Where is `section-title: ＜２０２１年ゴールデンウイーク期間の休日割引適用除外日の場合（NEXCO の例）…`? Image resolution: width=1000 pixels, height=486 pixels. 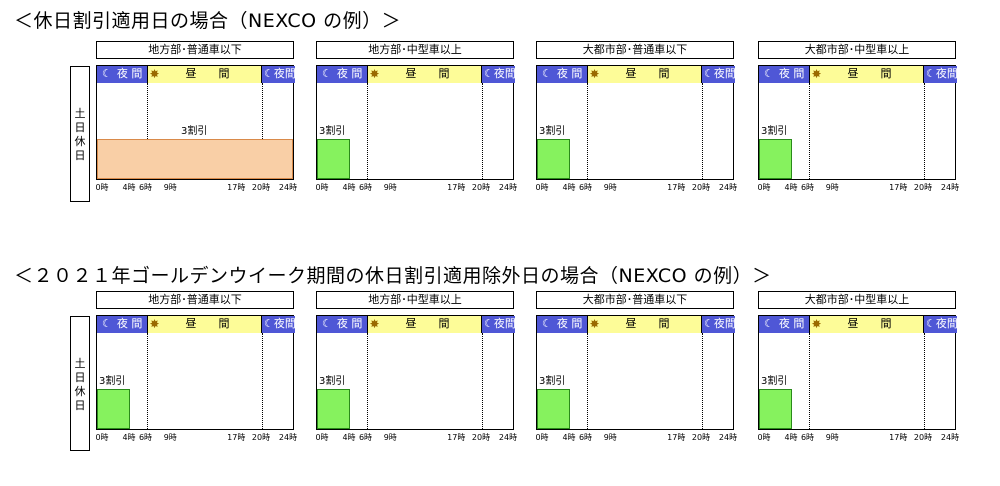
section-title: ＜２０２１年ゴールデンウイーク期間の休日割引適用除外日の場合（NEXCO の例）… is located at coordinates (393, 276).